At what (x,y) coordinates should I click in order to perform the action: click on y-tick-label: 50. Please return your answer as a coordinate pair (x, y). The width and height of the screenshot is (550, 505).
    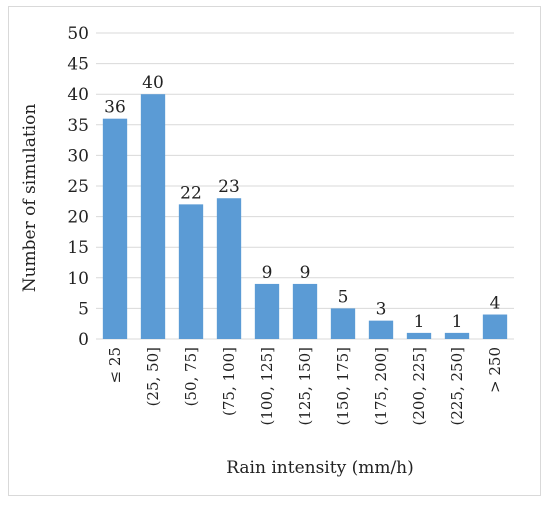
    Looking at the image, I should click on (78, 34).